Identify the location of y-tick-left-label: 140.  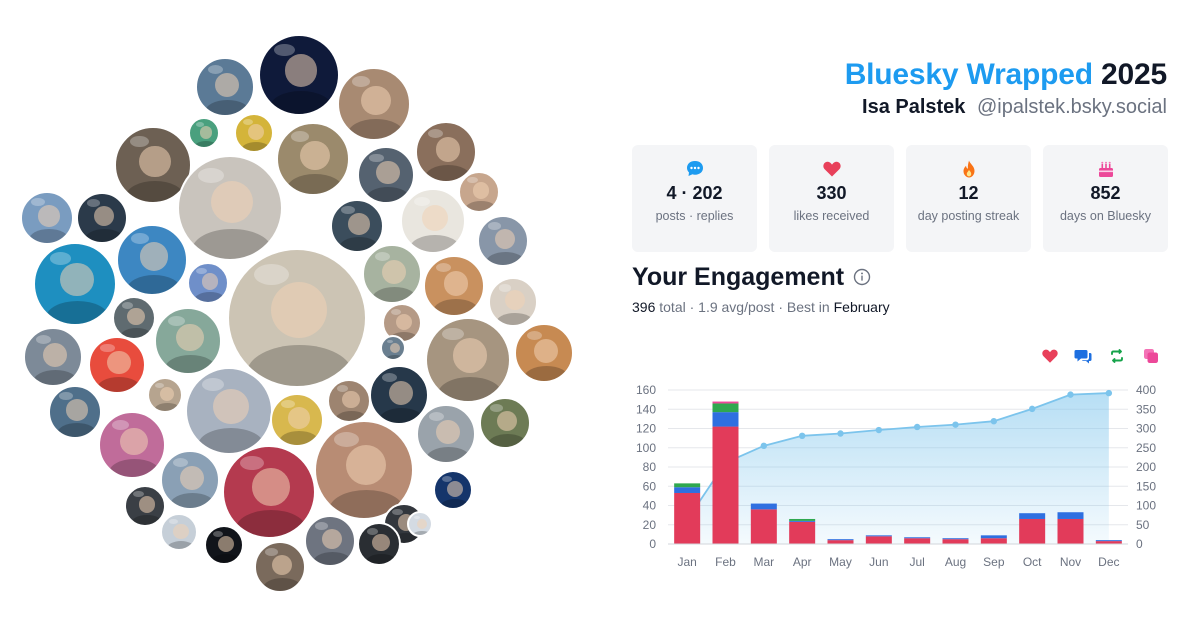
(646, 409).